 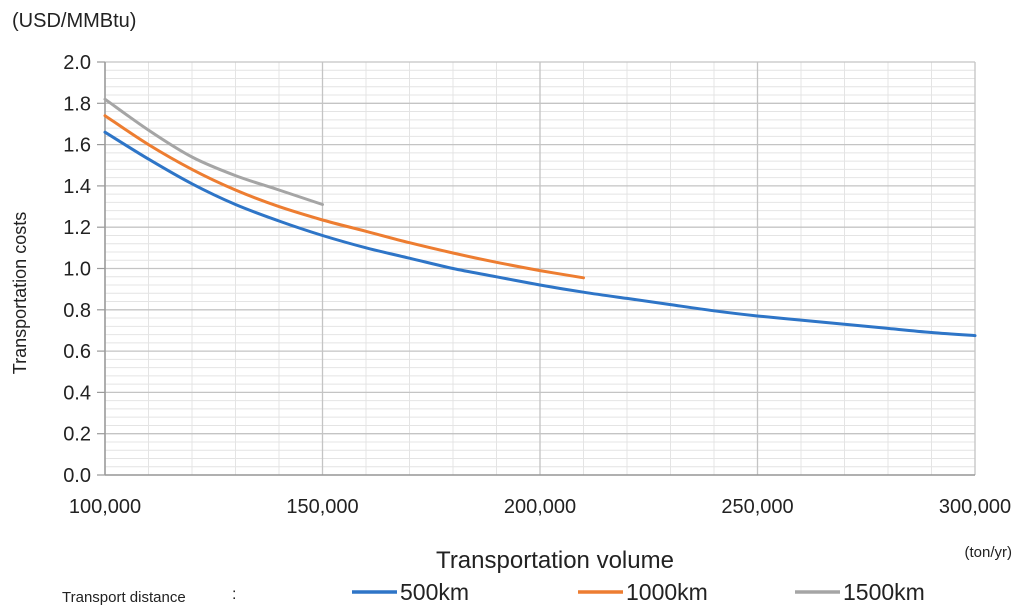 I want to click on y-tick-label: 0.2, so click(x=77, y=435).